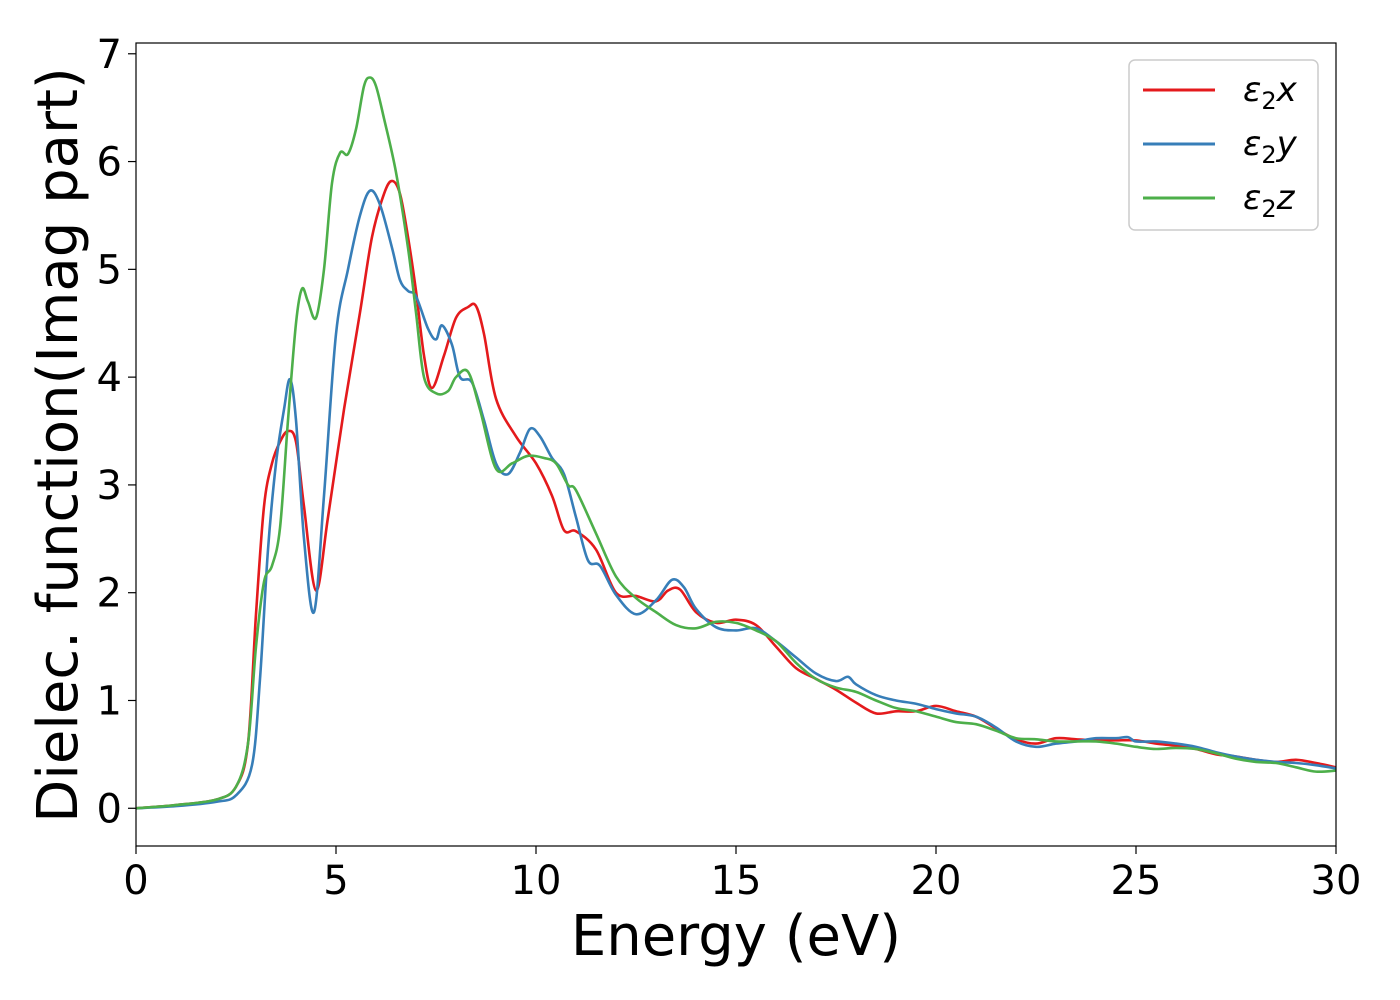  What do you see at coordinates (1269, 200) in the screenshot?
I see `legend-label-z: ε2z` at bounding box center [1269, 200].